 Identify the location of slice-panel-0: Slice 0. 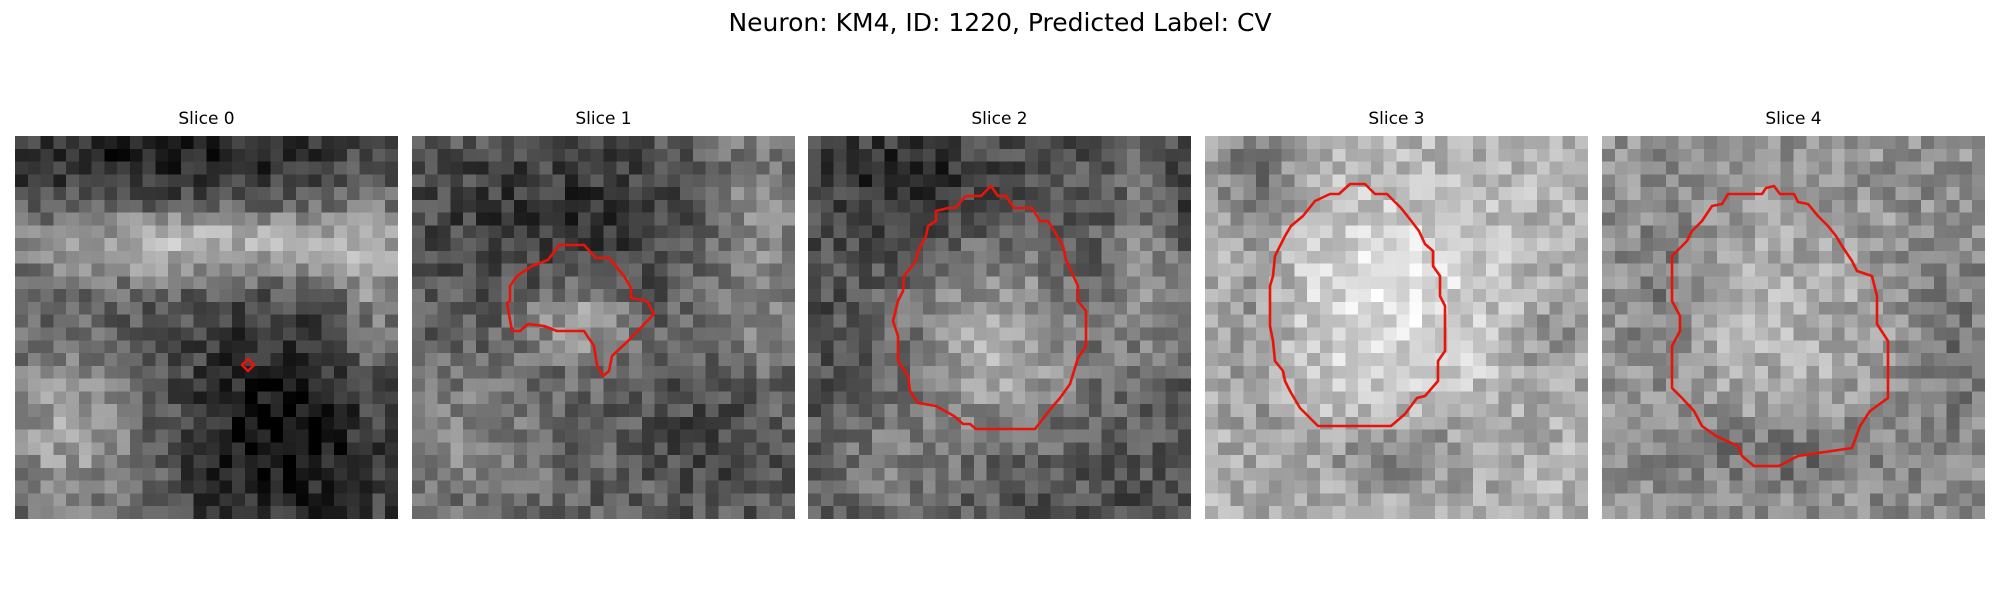
(206, 313).